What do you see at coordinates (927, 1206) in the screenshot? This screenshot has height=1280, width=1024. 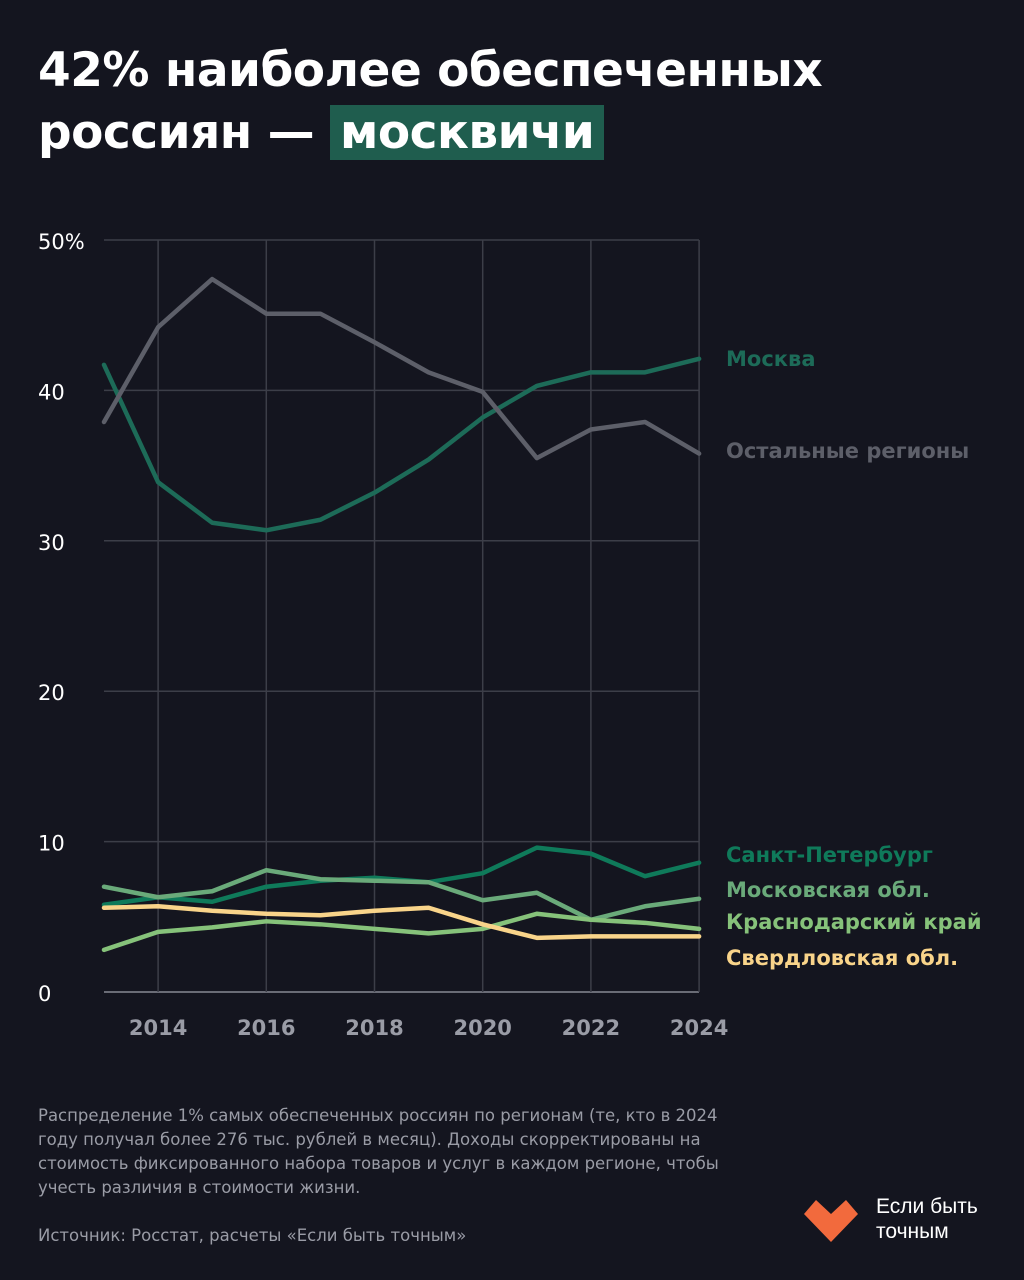 I see `logo-line1: Если быть` at bounding box center [927, 1206].